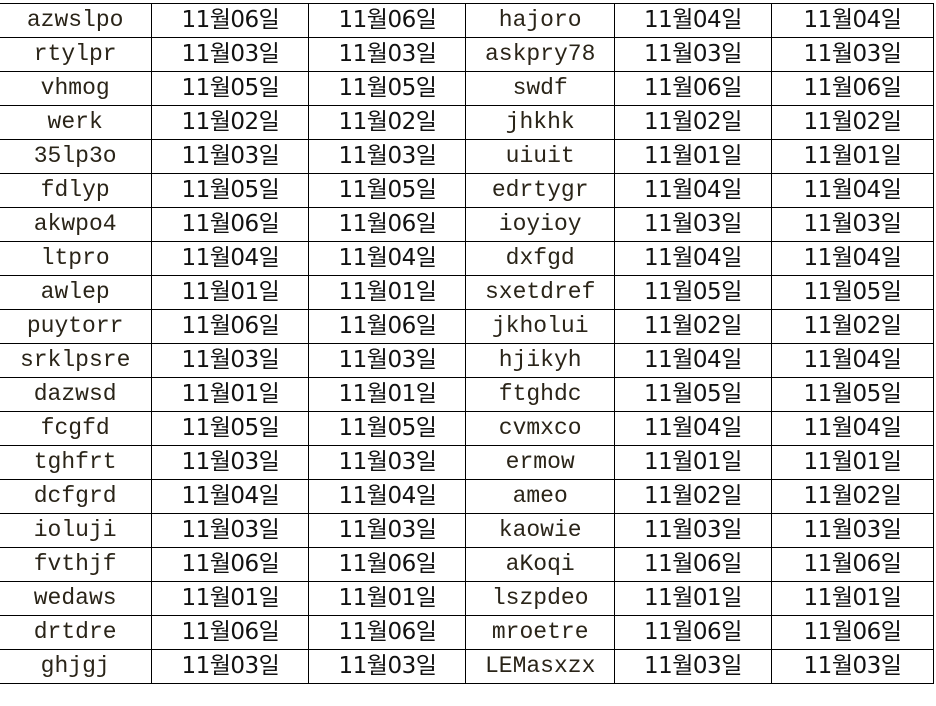  What do you see at coordinates (540, 360) in the screenshot?
I see `name-cell: hjikyh` at bounding box center [540, 360].